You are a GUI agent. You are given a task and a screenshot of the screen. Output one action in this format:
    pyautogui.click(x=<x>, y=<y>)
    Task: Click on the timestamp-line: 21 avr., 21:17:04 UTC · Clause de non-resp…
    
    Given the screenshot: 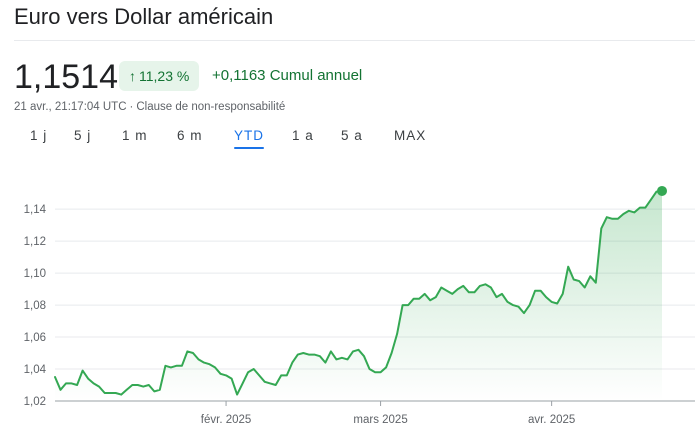 What is the action you would take?
    pyautogui.click(x=149, y=107)
    